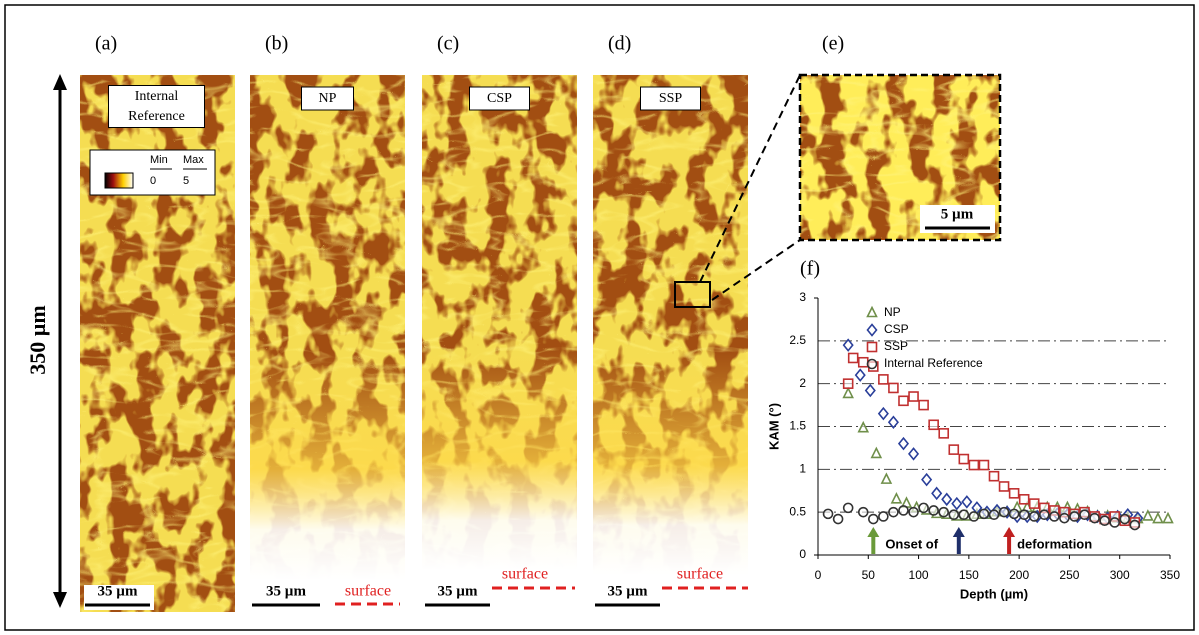 The width and height of the screenshot is (1199, 635). Describe the element at coordinates (1170, 575) in the screenshot. I see `x-tick-label: 350` at that location.